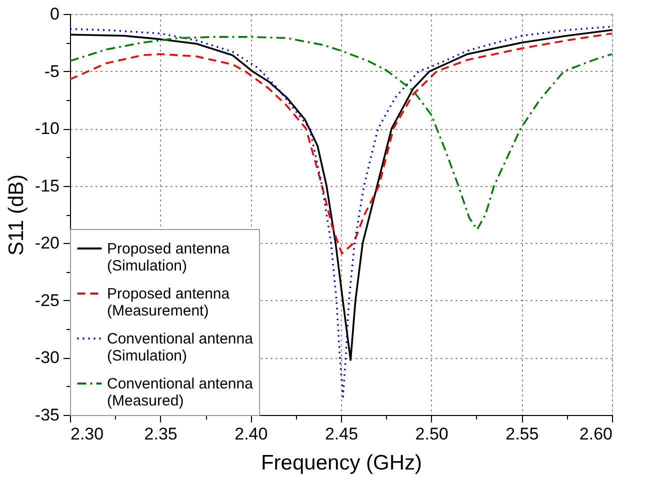 The image size is (672, 497). Describe the element at coordinates (47, 358) in the screenshot. I see `y-tick-label: -30` at that location.